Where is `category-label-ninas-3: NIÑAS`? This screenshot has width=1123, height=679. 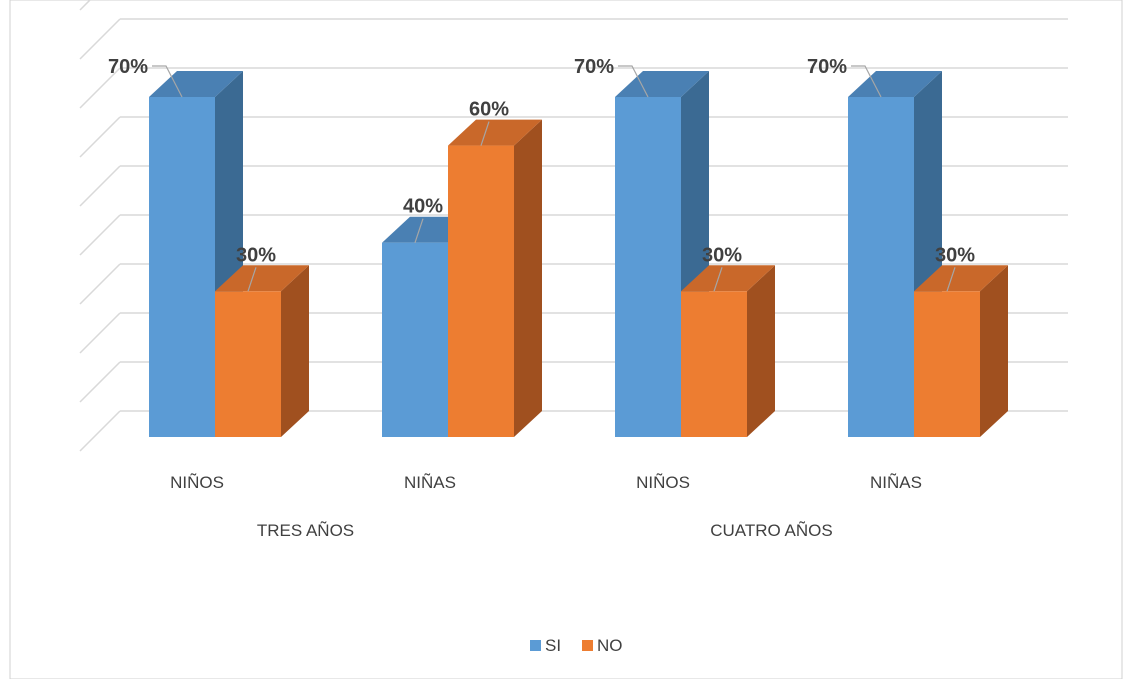 category-label-ninas-3: NIÑAS is located at coordinates (896, 482).